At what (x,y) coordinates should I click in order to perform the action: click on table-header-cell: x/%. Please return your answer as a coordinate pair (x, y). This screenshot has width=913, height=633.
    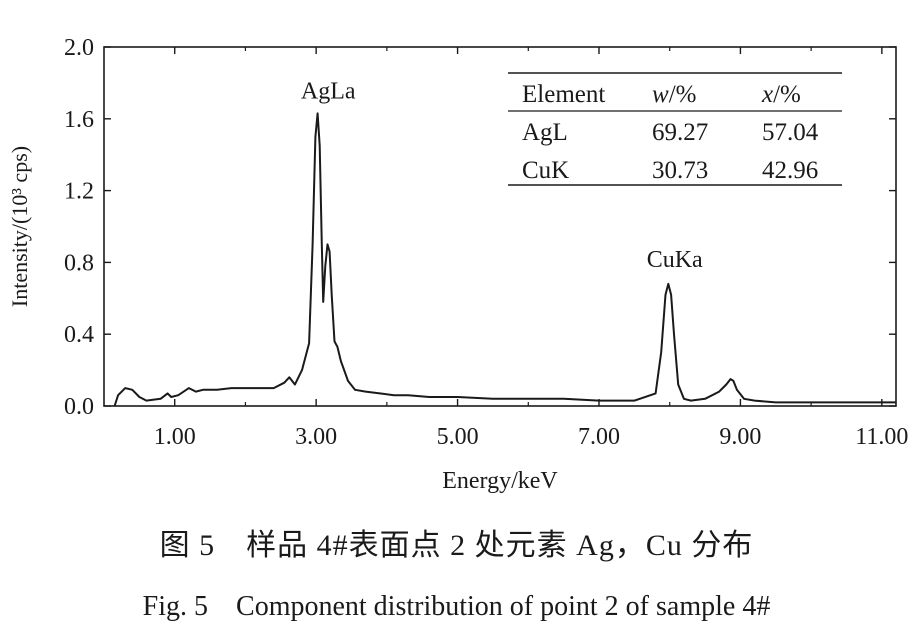
    Looking at the image, I should click on (781, 94).